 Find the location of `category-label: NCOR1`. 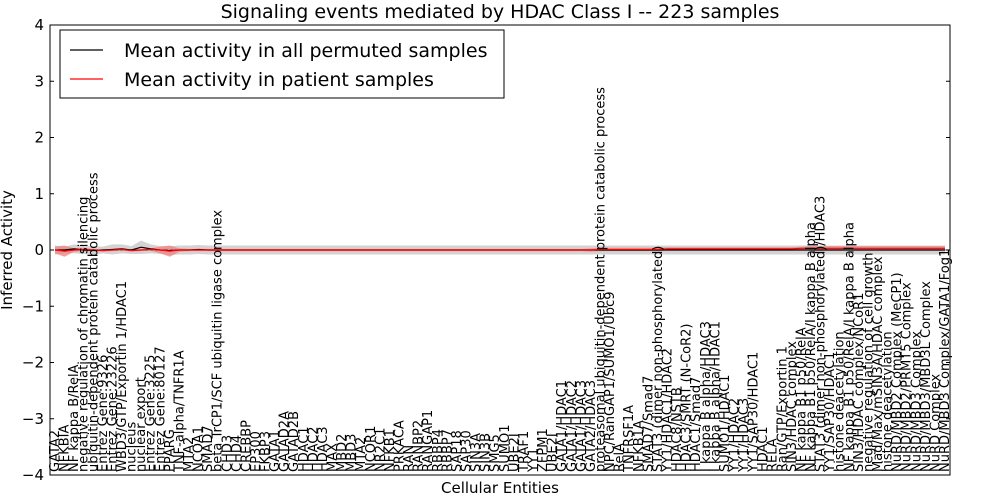

category-label: NCOR1 is located at coordinates (371, 449).